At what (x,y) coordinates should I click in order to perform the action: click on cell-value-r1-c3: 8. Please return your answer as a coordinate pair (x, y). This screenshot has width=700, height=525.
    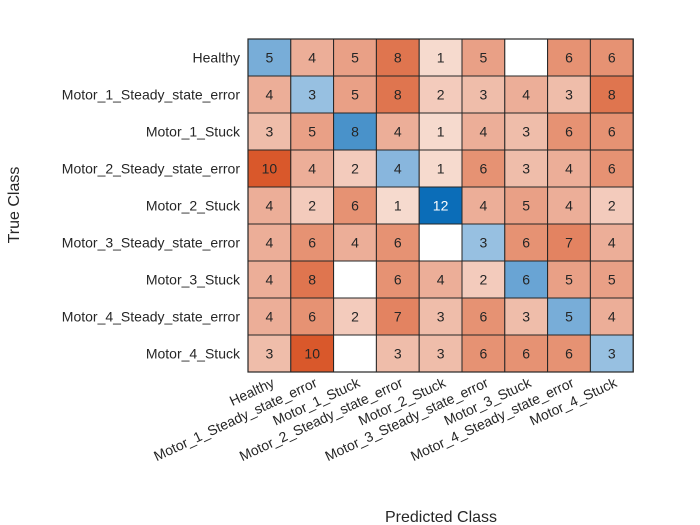
    Looking at the image, I should click on (398, 95).